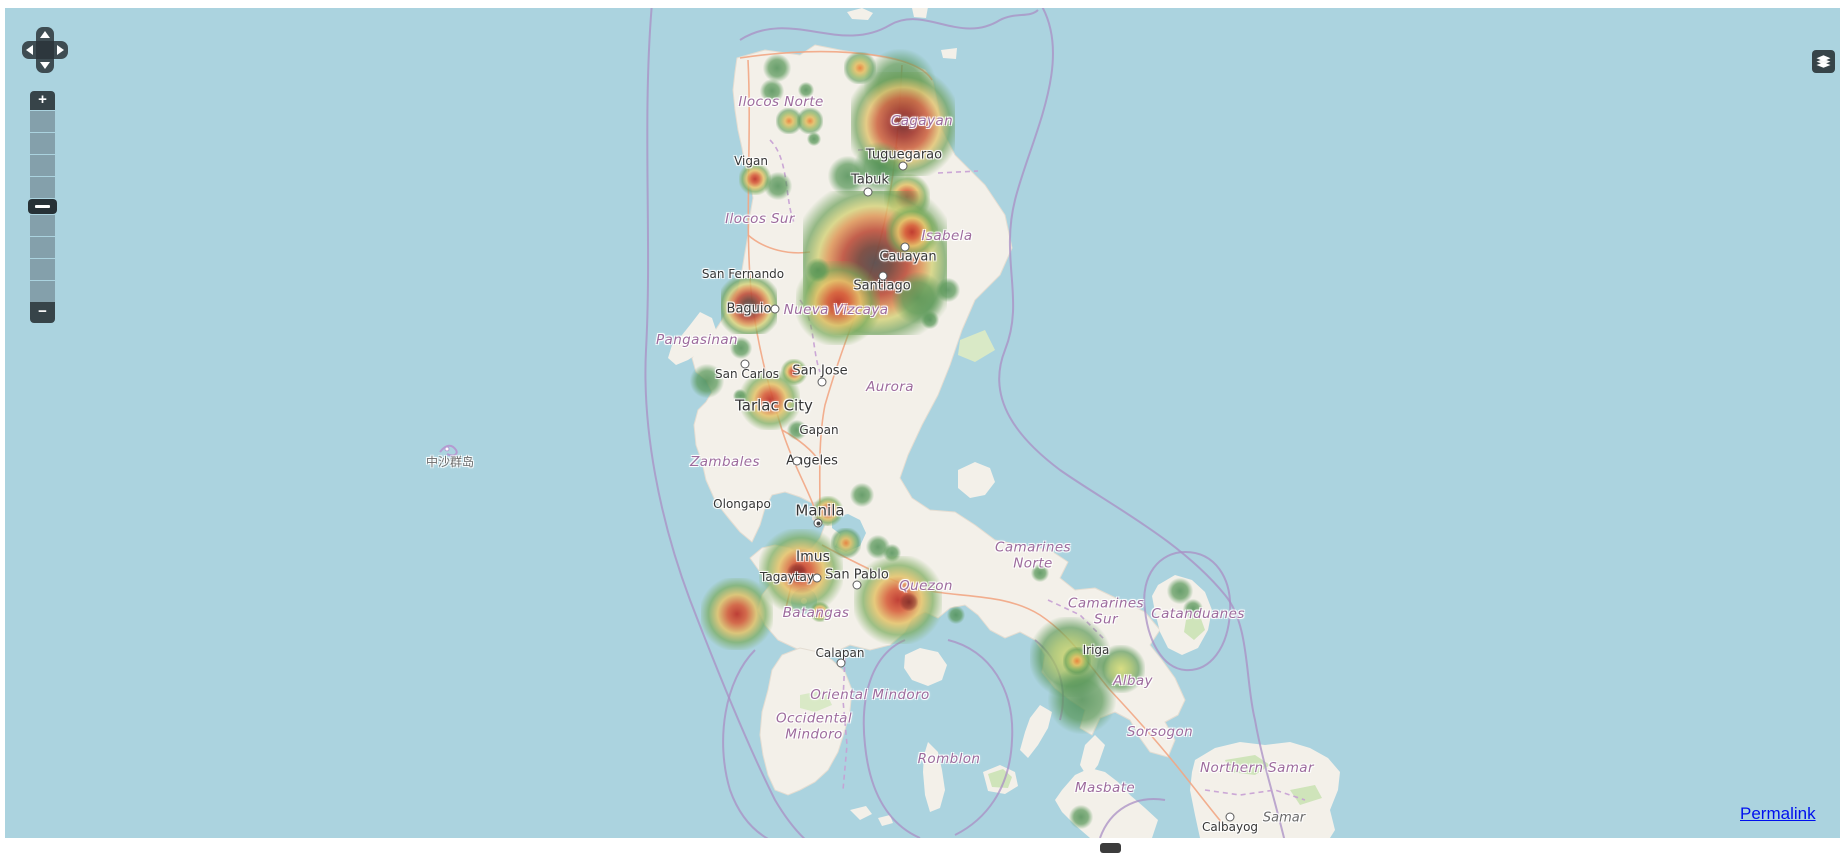 The height and width of the screenshot is (853, 1847). I want to click on pan-left-icon, so click(29, 50).